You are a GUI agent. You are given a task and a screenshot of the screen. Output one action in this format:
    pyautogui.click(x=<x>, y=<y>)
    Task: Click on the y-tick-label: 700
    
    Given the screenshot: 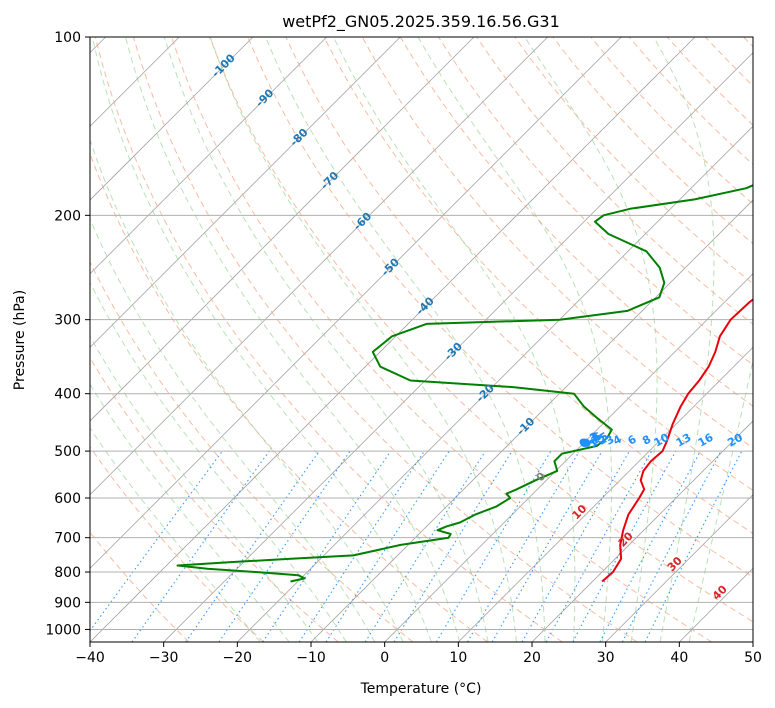 What is the action you would take?
    pyautogui.click(x=67, y=539)
    